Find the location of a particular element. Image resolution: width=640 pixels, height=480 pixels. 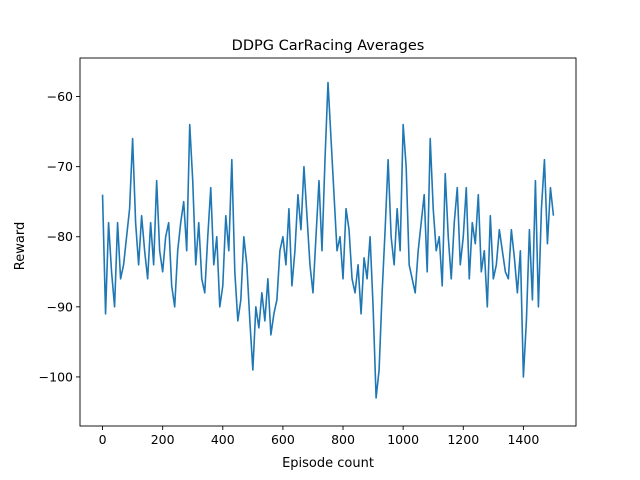

x-tick-label: 0 is located at coordinates (103, 439).